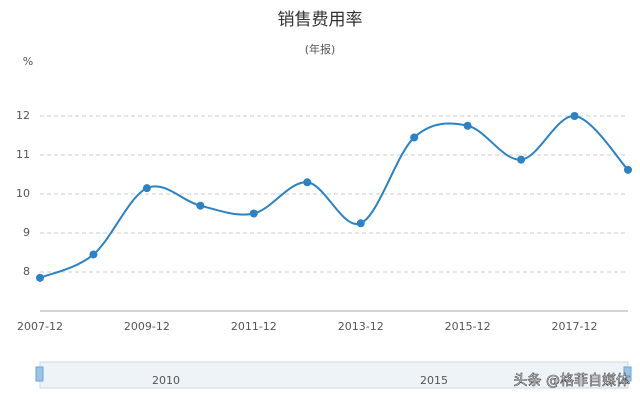 The width and height of the screenshot is (640, 405). What do you see at coordinates (320, 20) in the screenshot?
I see `chart-title: 销售费用率` at bounding box center [320, 20].